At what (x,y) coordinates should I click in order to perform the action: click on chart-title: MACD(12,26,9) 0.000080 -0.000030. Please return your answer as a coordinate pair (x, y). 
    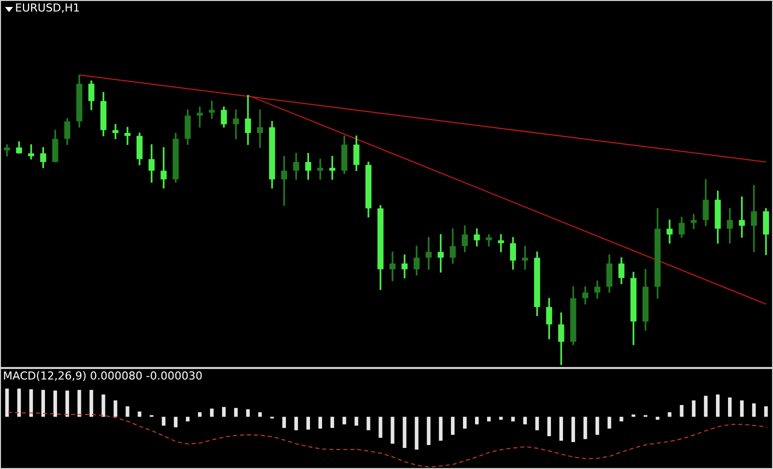
    Looking at the image, I should click on (102, 375).